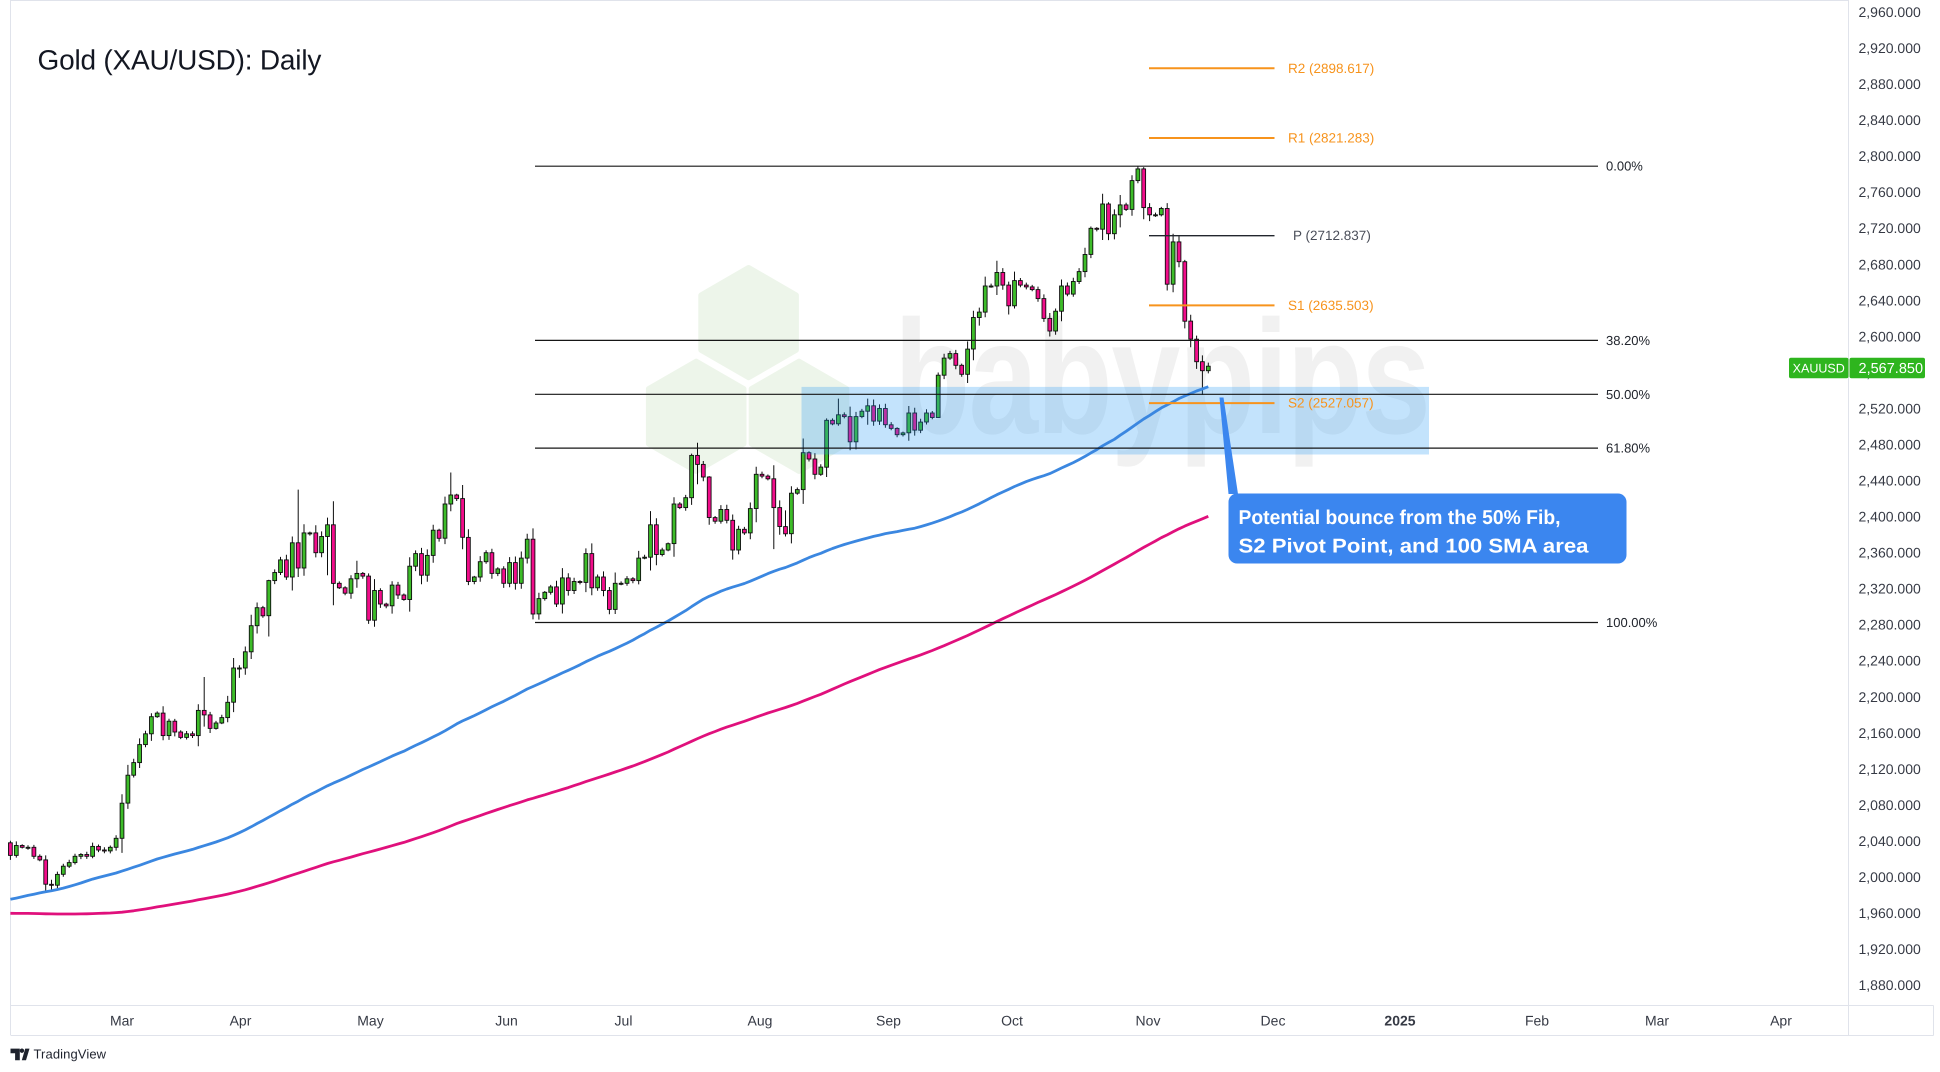 The width and height of the screenshot is (1940, 1072). Describe the element at coordinates (1331, 68) in the screenshot. I see `svg-text: R2 (2898.617)` at that location.